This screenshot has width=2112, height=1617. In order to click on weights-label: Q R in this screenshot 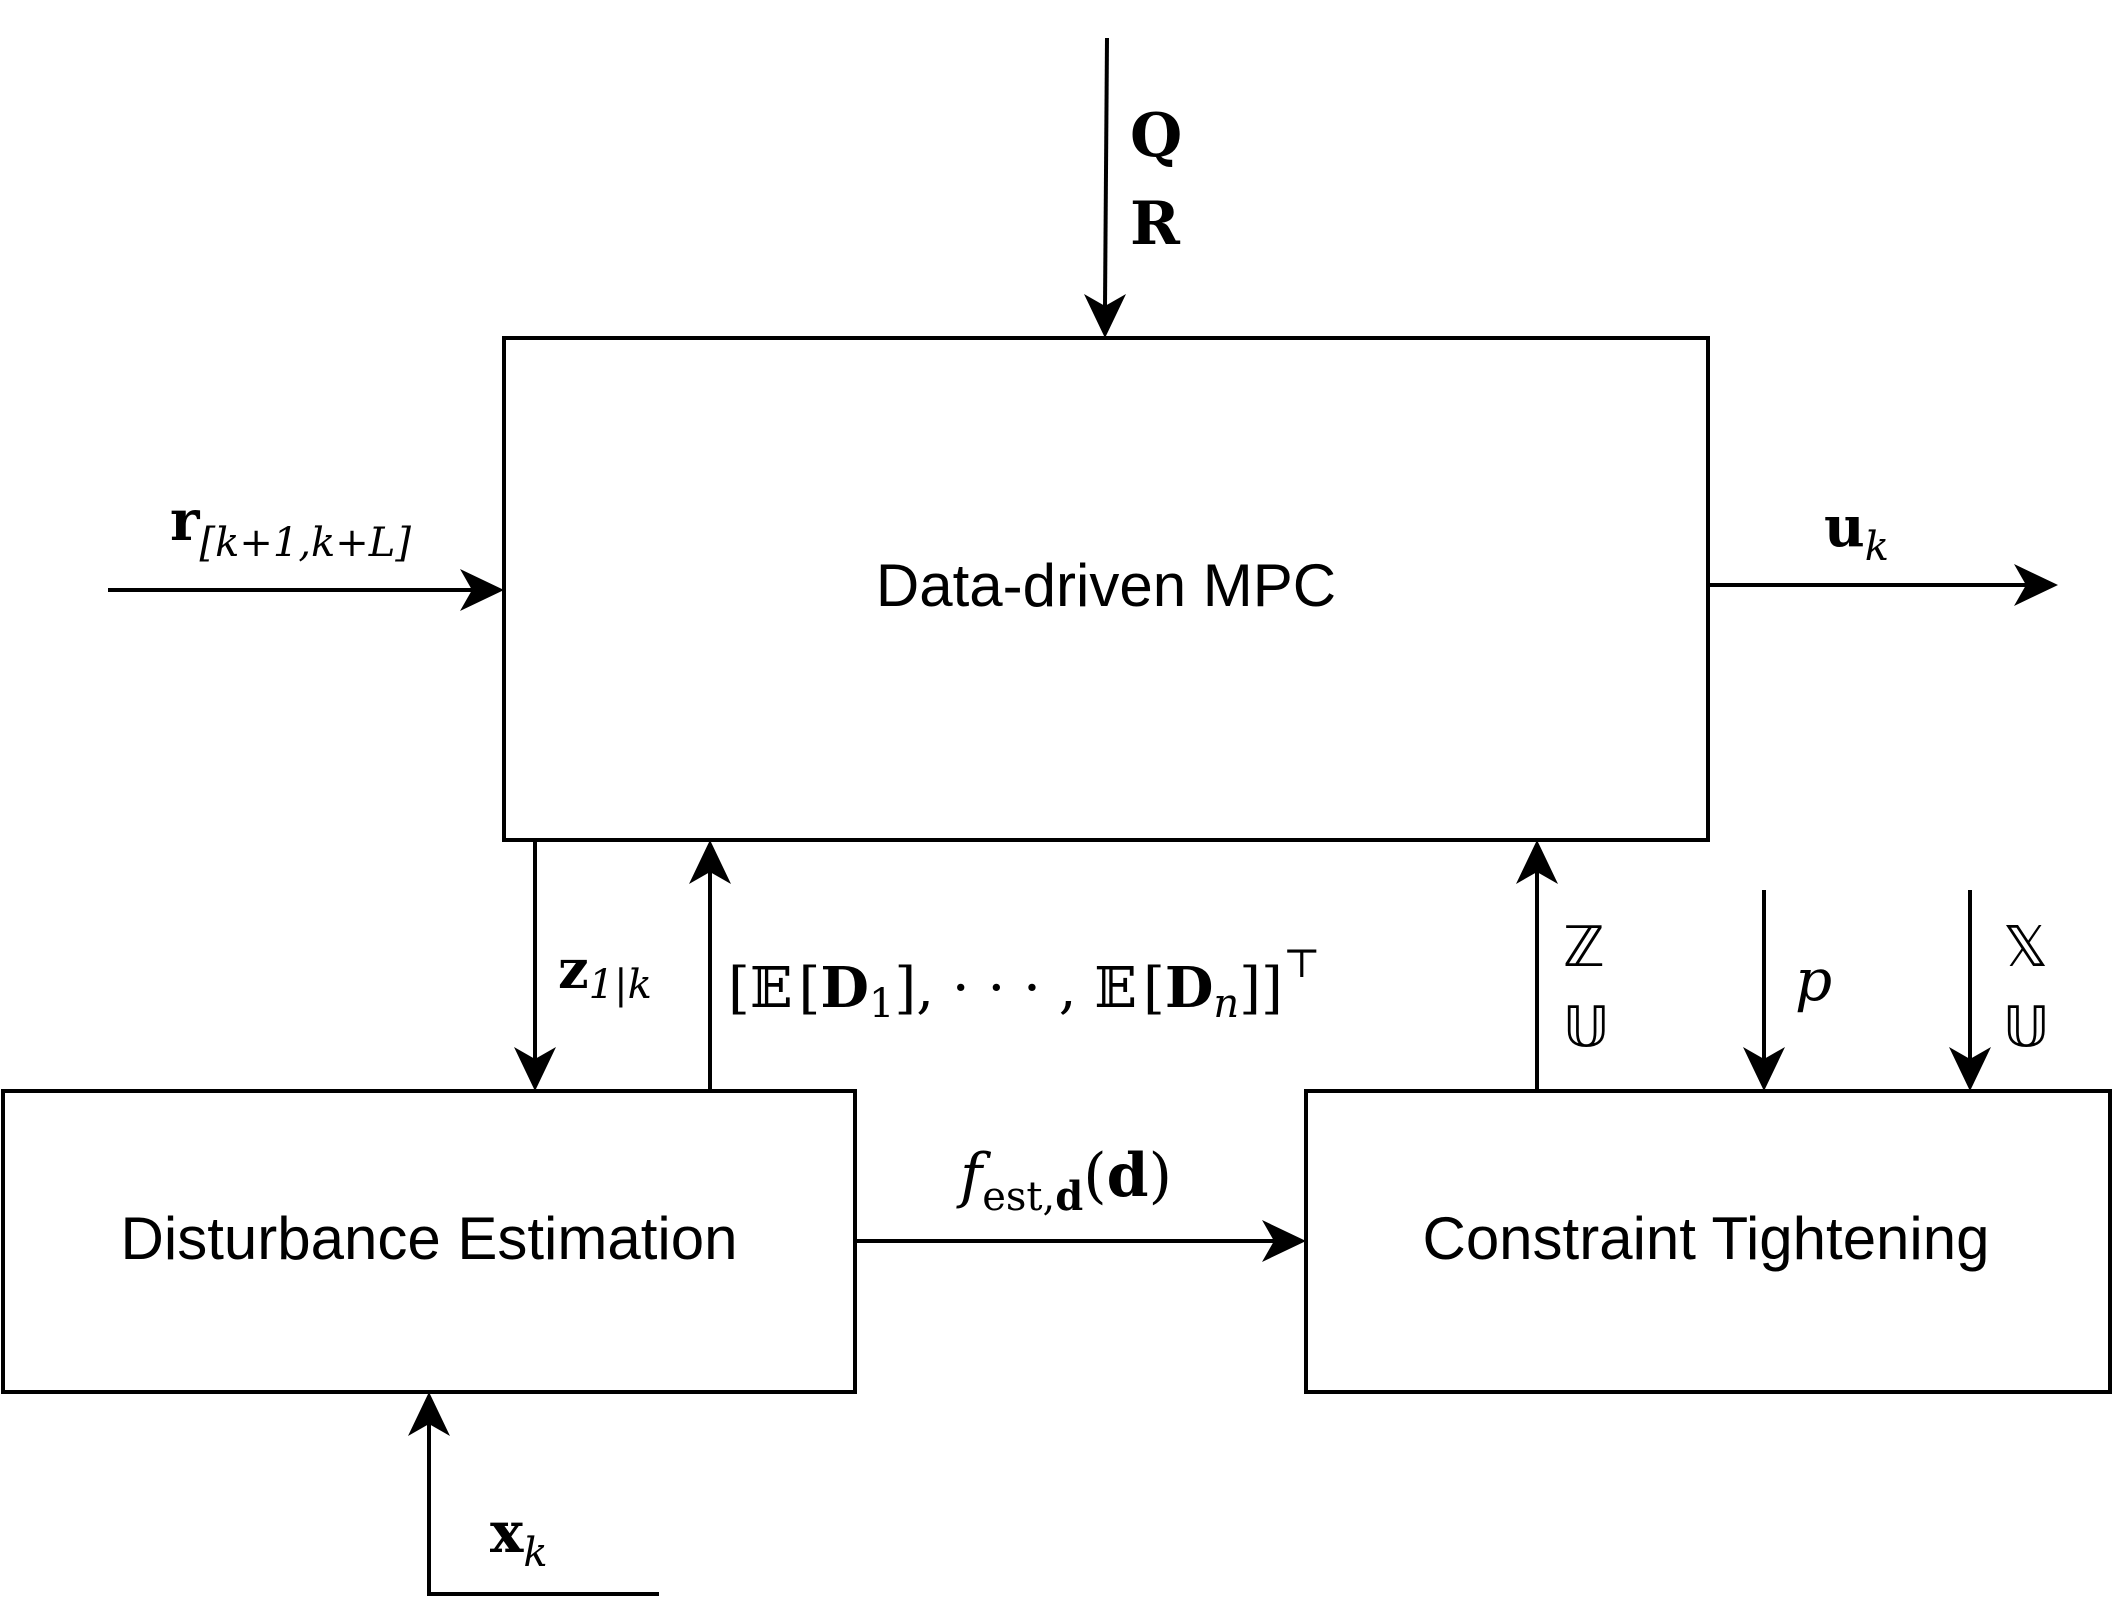, I will do `click(1156, 180)`.